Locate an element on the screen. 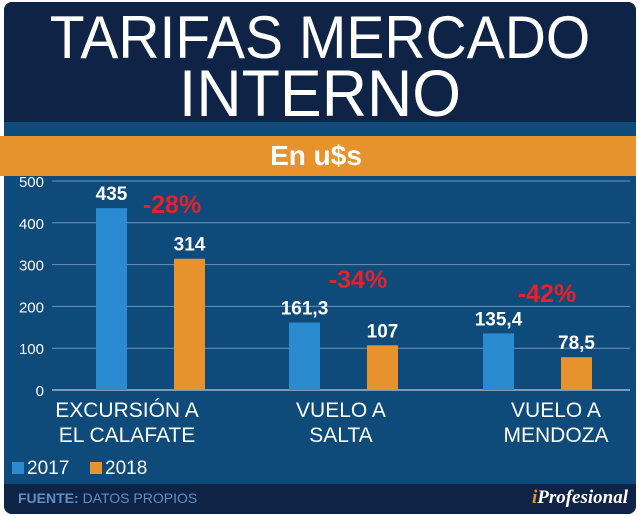 This screenshot has height=516, width=640. footer: FUENTE: DATOS PROPIOS iProfesional is located at coordinates (320, 499).